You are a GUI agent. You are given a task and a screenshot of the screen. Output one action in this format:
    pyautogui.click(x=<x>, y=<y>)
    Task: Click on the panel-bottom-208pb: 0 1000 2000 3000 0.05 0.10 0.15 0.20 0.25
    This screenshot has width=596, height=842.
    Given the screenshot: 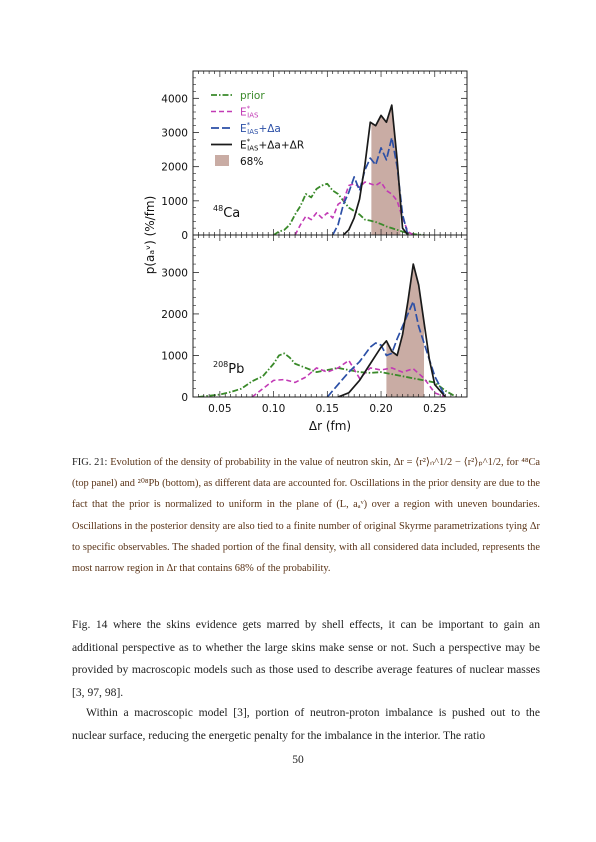 What is the action you would take?
    pyautogui.click(x=314, y=324)
    